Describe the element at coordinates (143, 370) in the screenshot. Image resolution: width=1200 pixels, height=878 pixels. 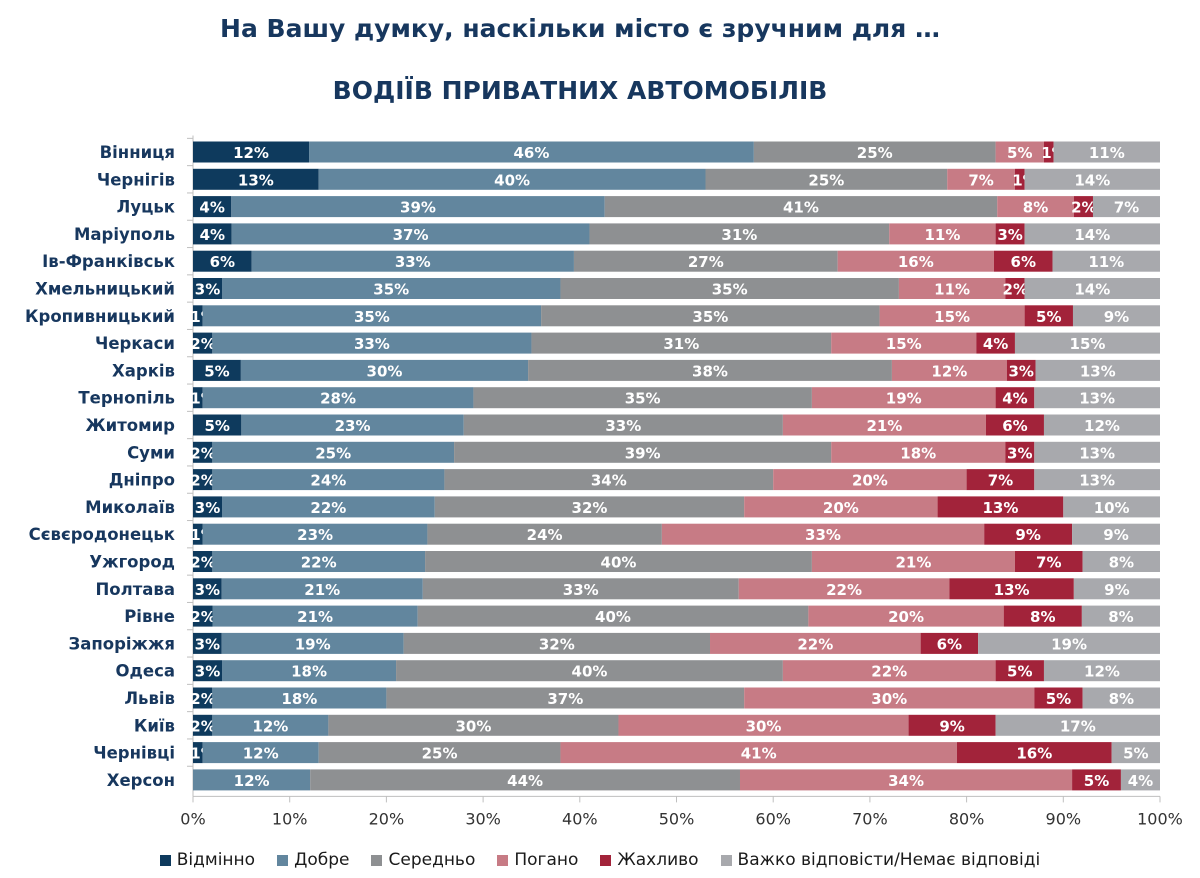
I see `category-label: Харків` at that location.